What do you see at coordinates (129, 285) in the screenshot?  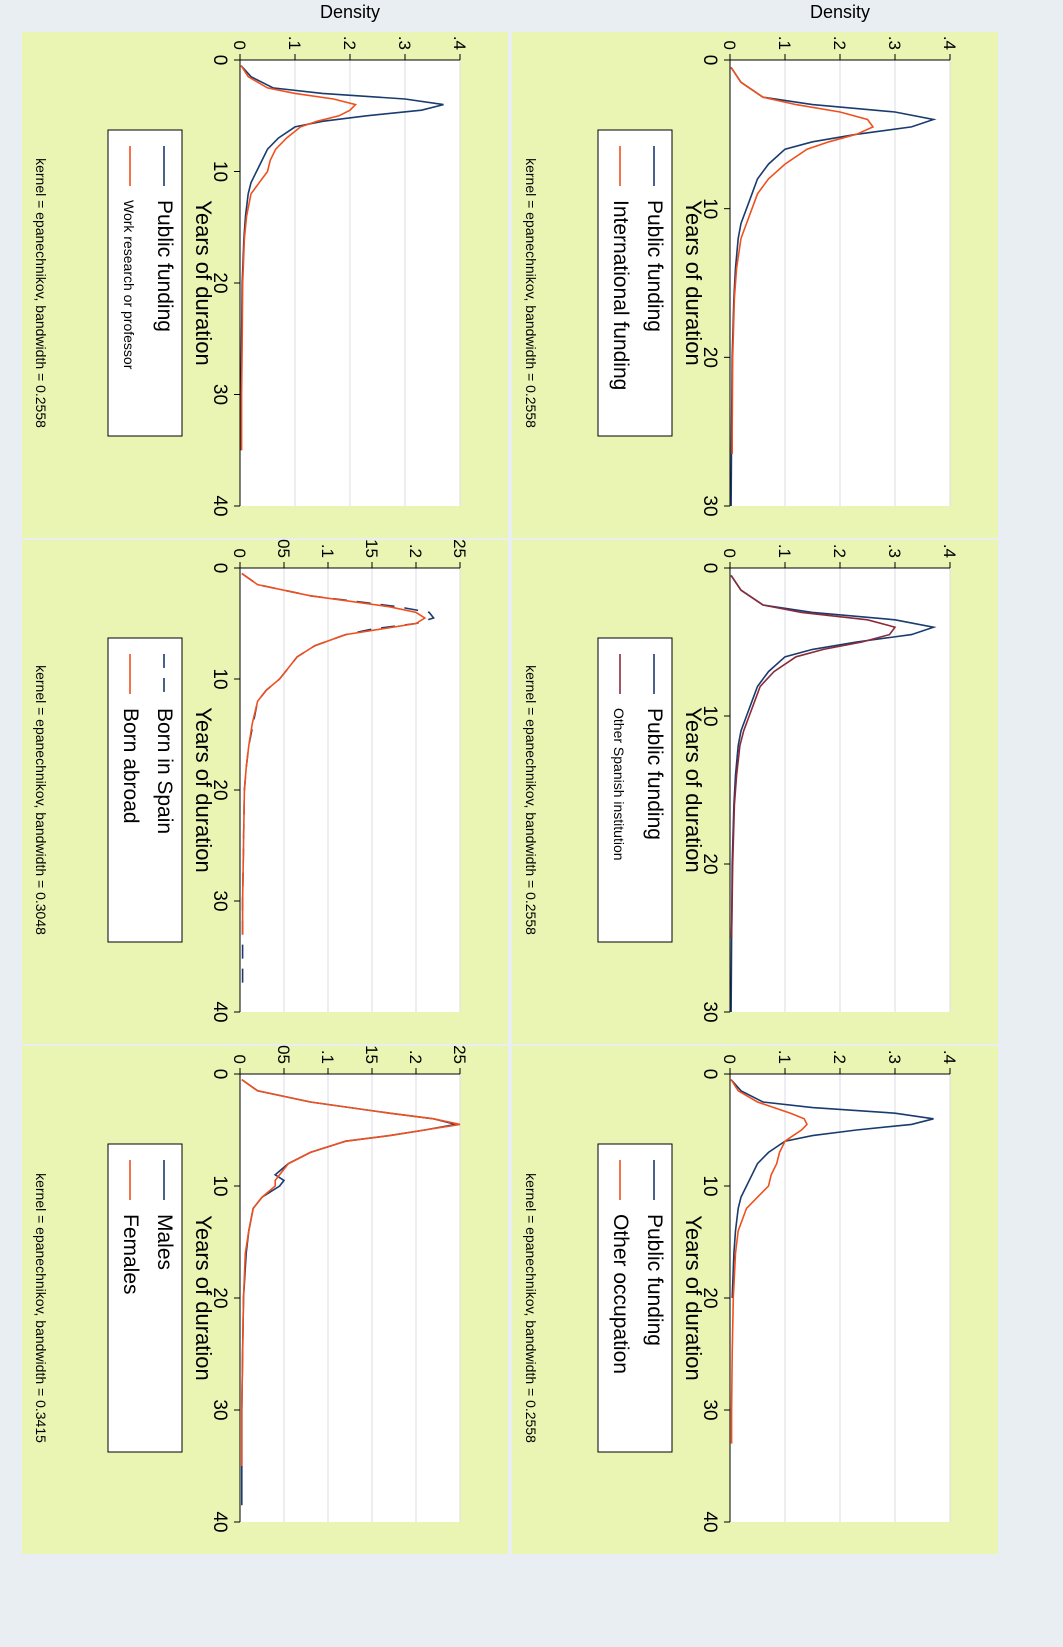 I see `legend-label: Work research or professor` at bounding box center [129, 285].